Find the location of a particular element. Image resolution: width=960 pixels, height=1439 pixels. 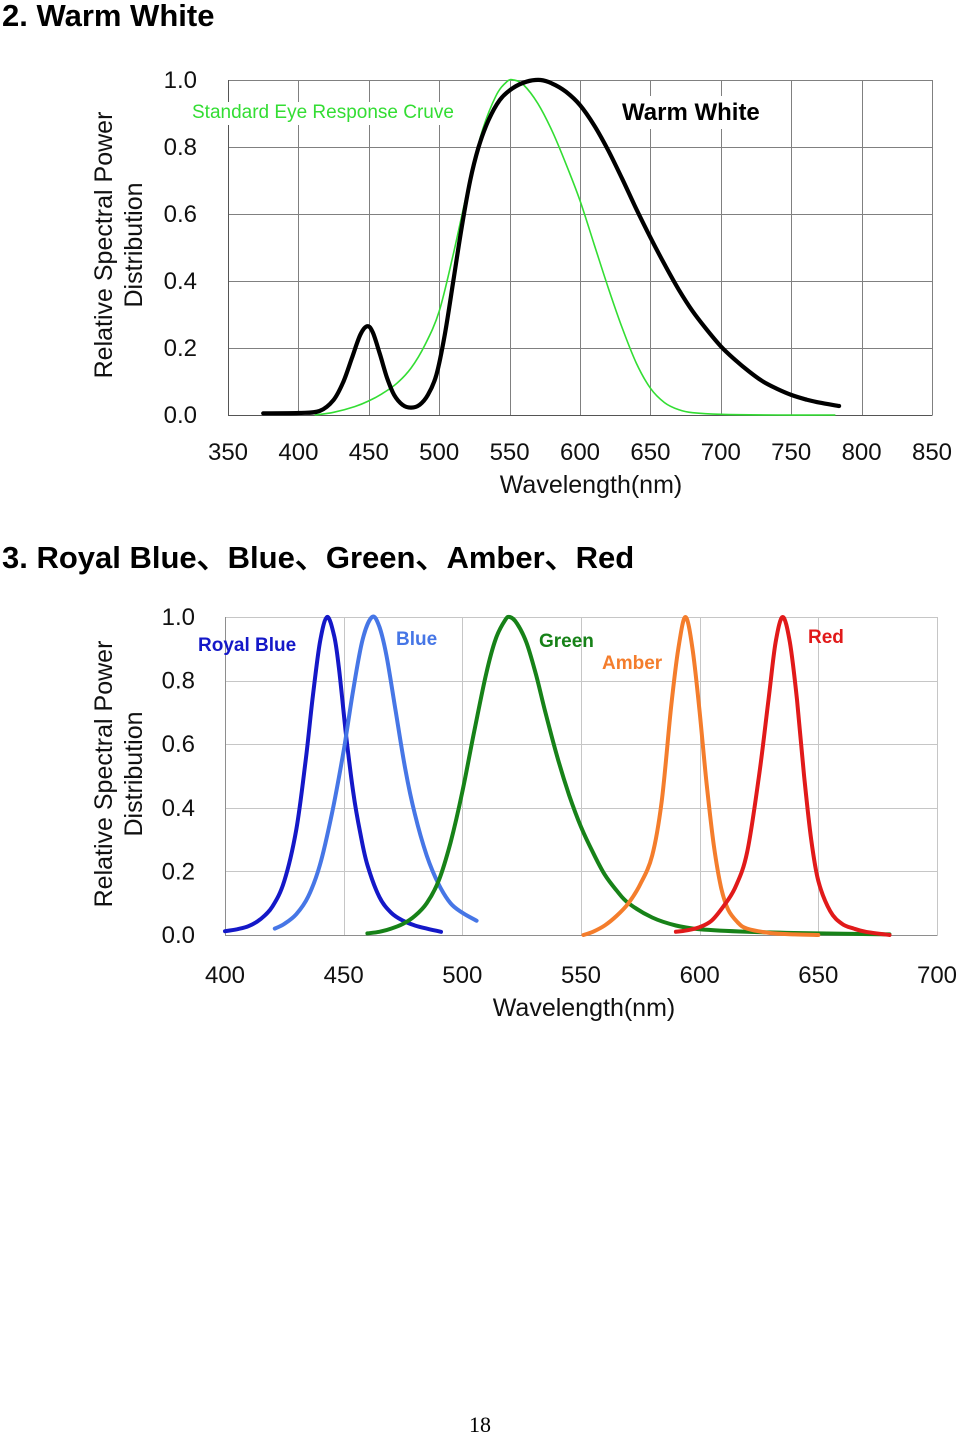

series-line-warm-white is located at coordinates (551, 246).